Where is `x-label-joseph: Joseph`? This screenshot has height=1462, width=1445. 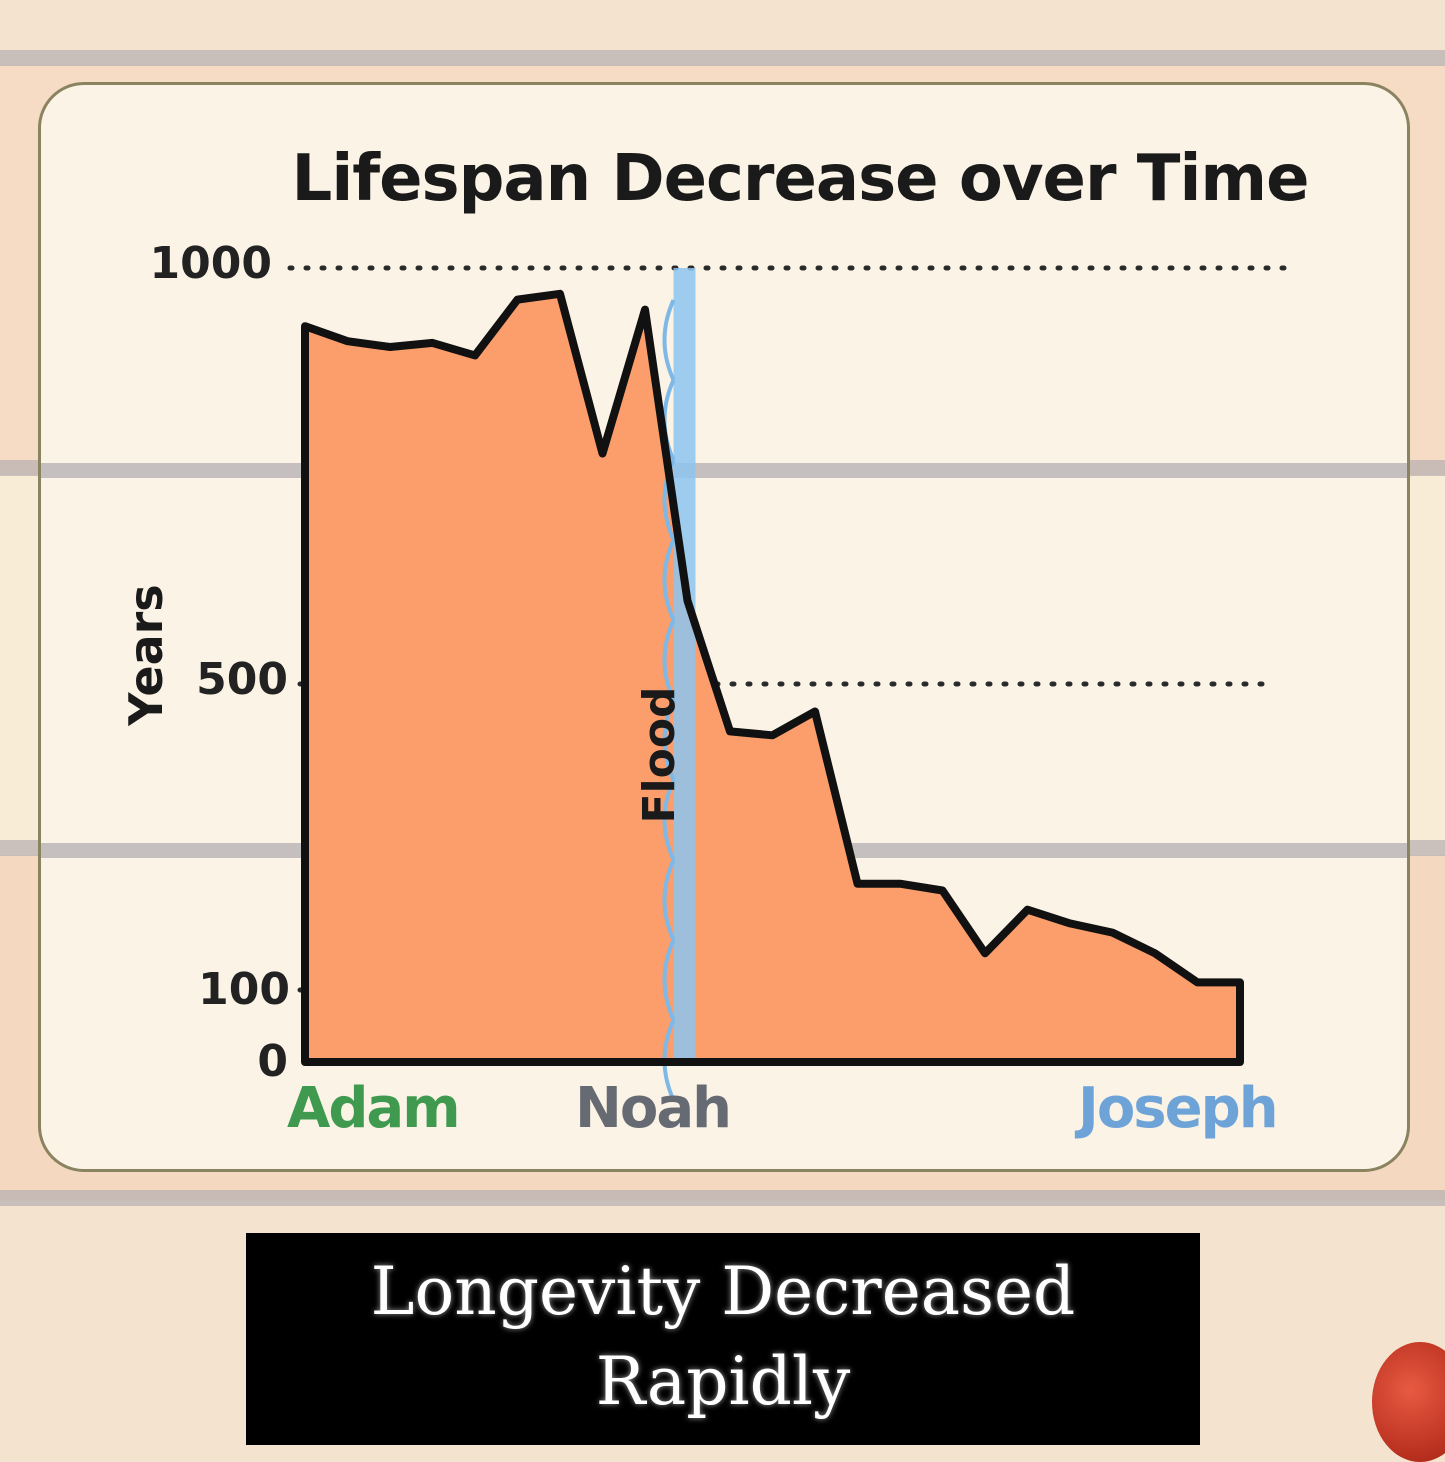 x-label-joseph: Joseph is located at coordinates (1178, 1108).